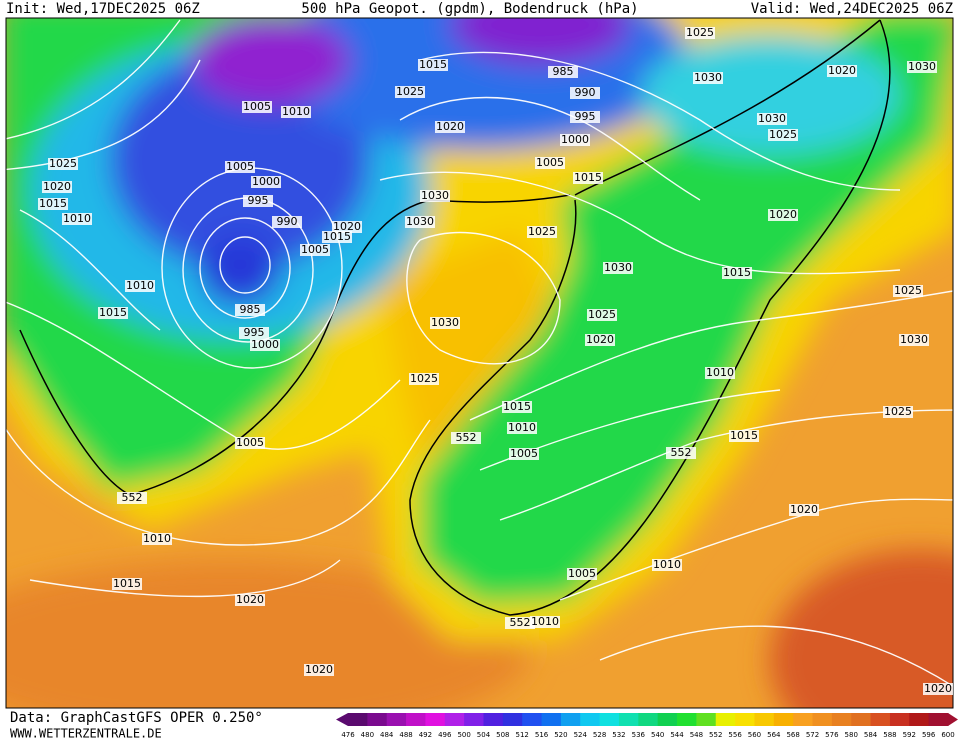  I want to click on colorbar-label: 552, so click(715, 735).